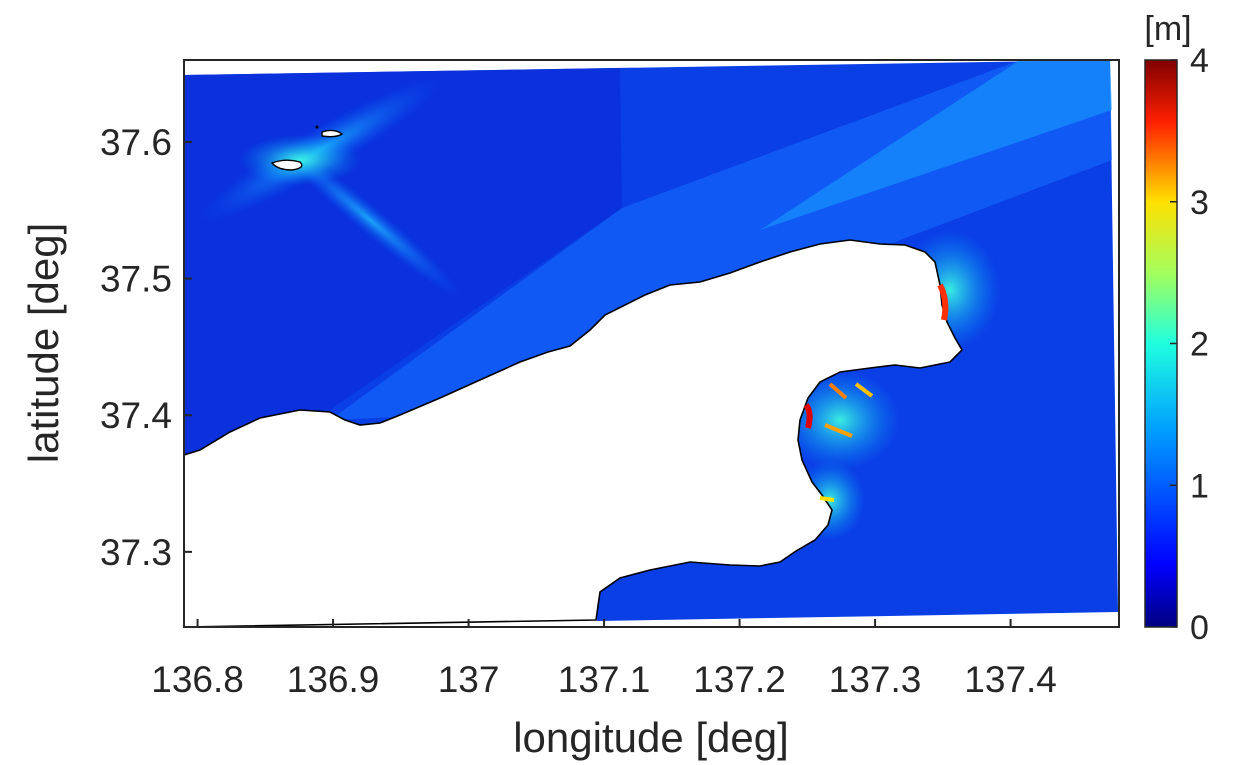 This screenshot has width=1258, height=765. What do you see at coordinates (43, 343) in the screenshot?
I see `y-axis-label: latitude [deg]` at bounding box center [43, 343].